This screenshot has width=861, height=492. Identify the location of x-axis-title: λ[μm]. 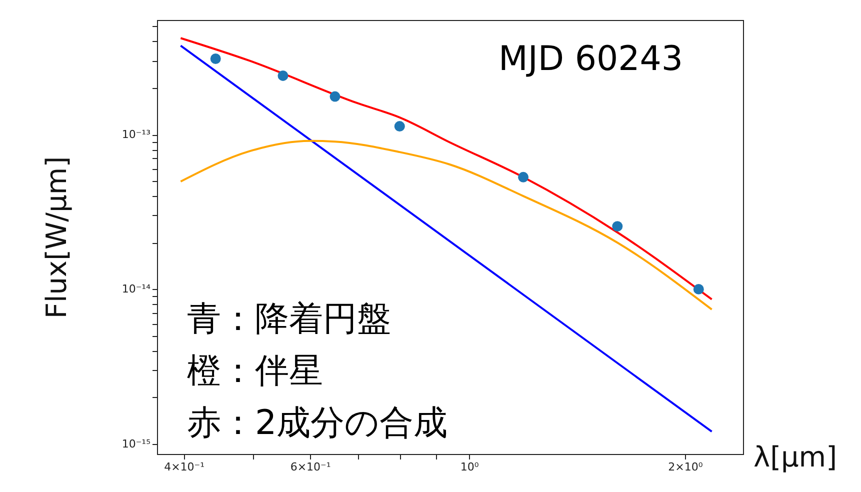
(796, 457).